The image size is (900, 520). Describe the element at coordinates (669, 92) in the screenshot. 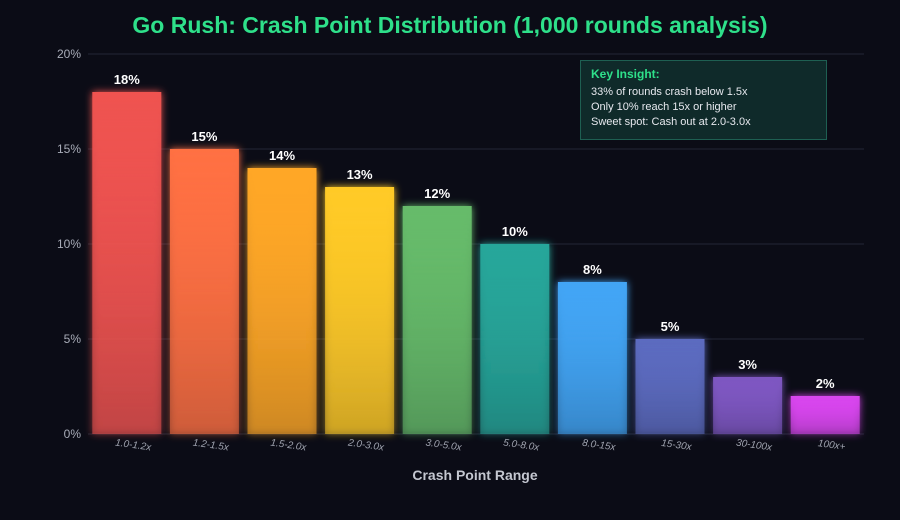

I see `insight-line: 33% of rounds crash below 1.5x` at that location.